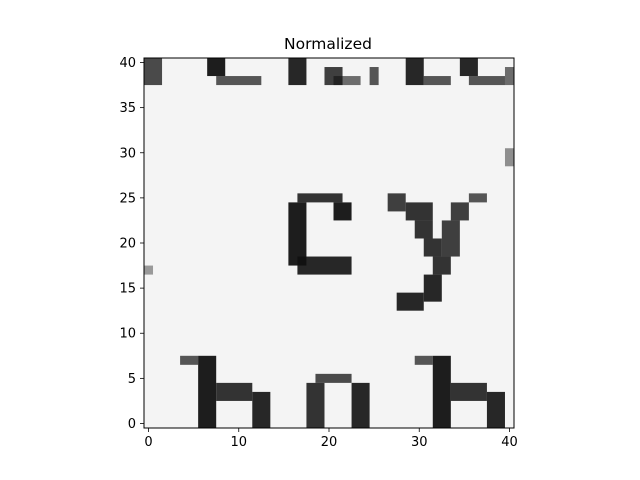 This screenshot has width=640, height=480. Describe the element at coordinates (127, 153) in the screenshot. I see `y-tick-label: 30` at that location.